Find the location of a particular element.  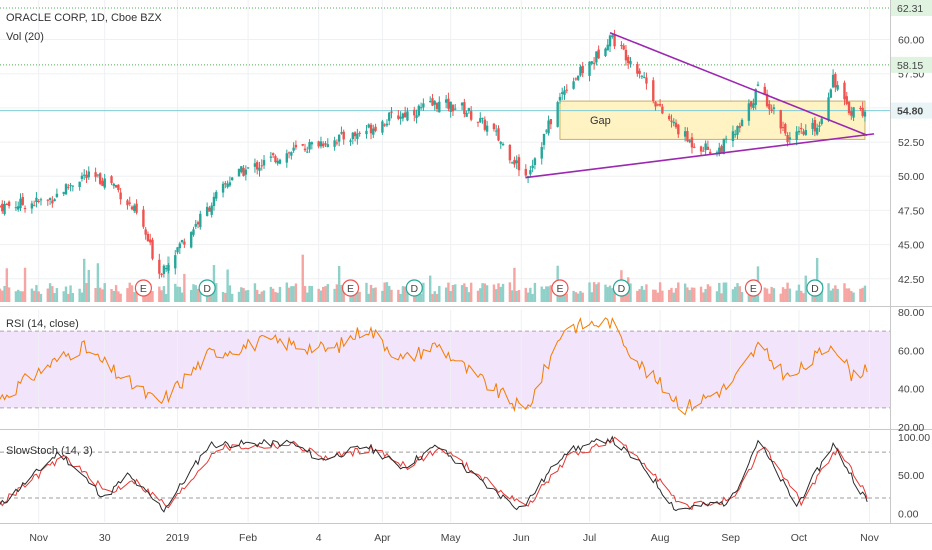

time-tick-label: Nov is located at coordinates (869, 538).